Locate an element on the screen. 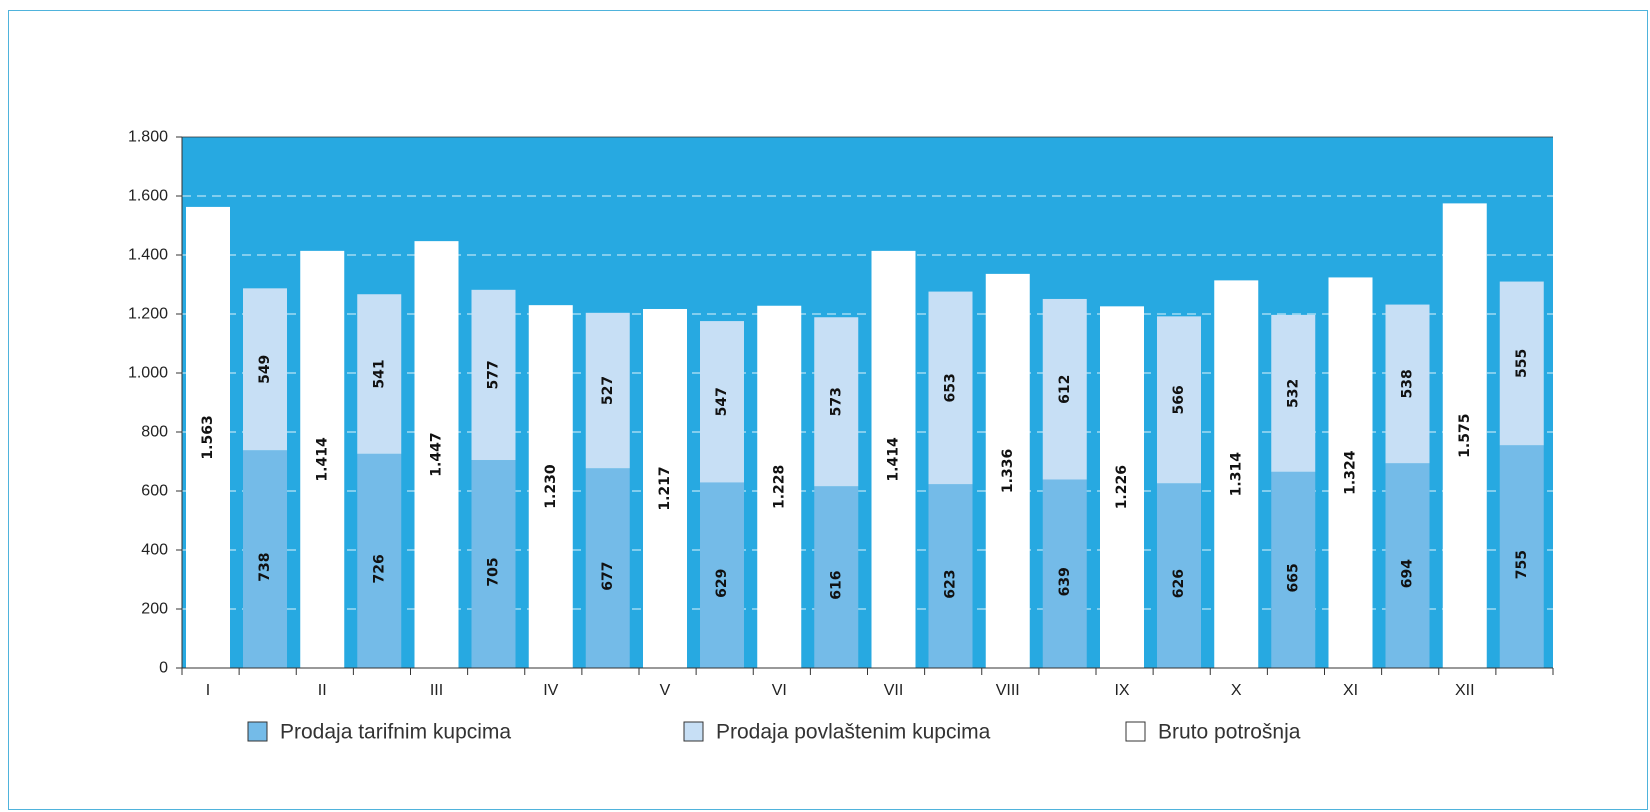 The height and width of the screenshot is (812, 1650). y-tick-label-1200: 1.200 is located at coordinates (148, 314).